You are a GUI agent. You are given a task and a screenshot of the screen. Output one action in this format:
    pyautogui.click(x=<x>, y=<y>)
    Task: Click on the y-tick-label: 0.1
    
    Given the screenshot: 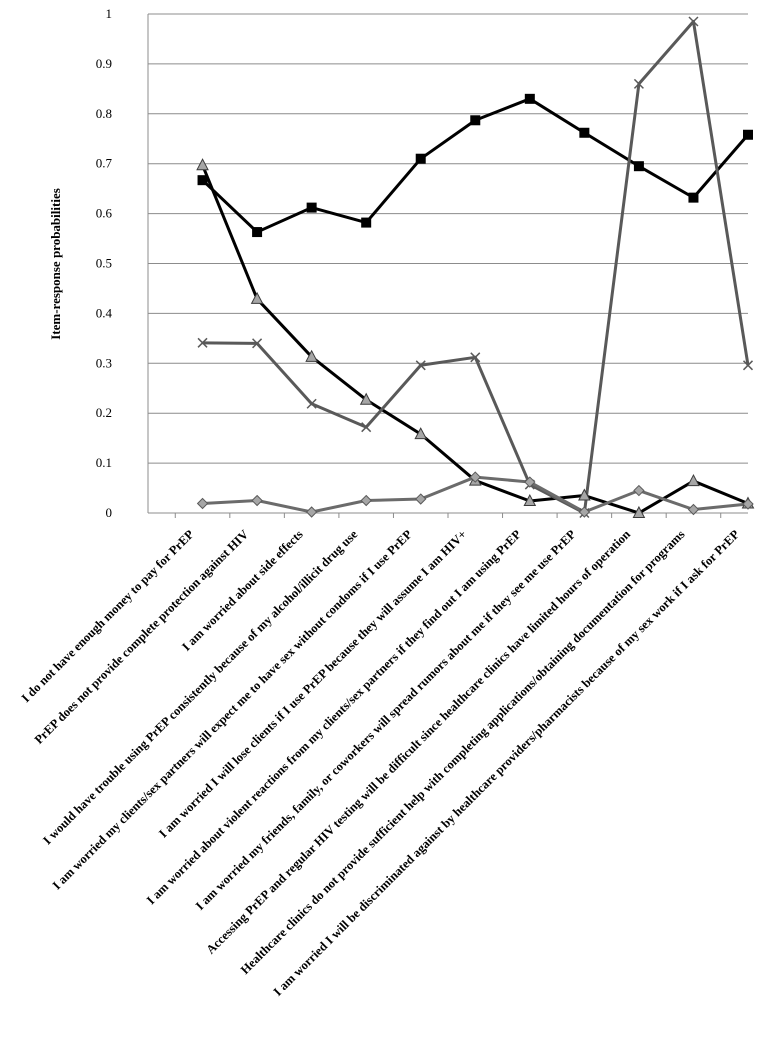 What is the action you would take?
    pyautogui.click(x=104, y=462)
    